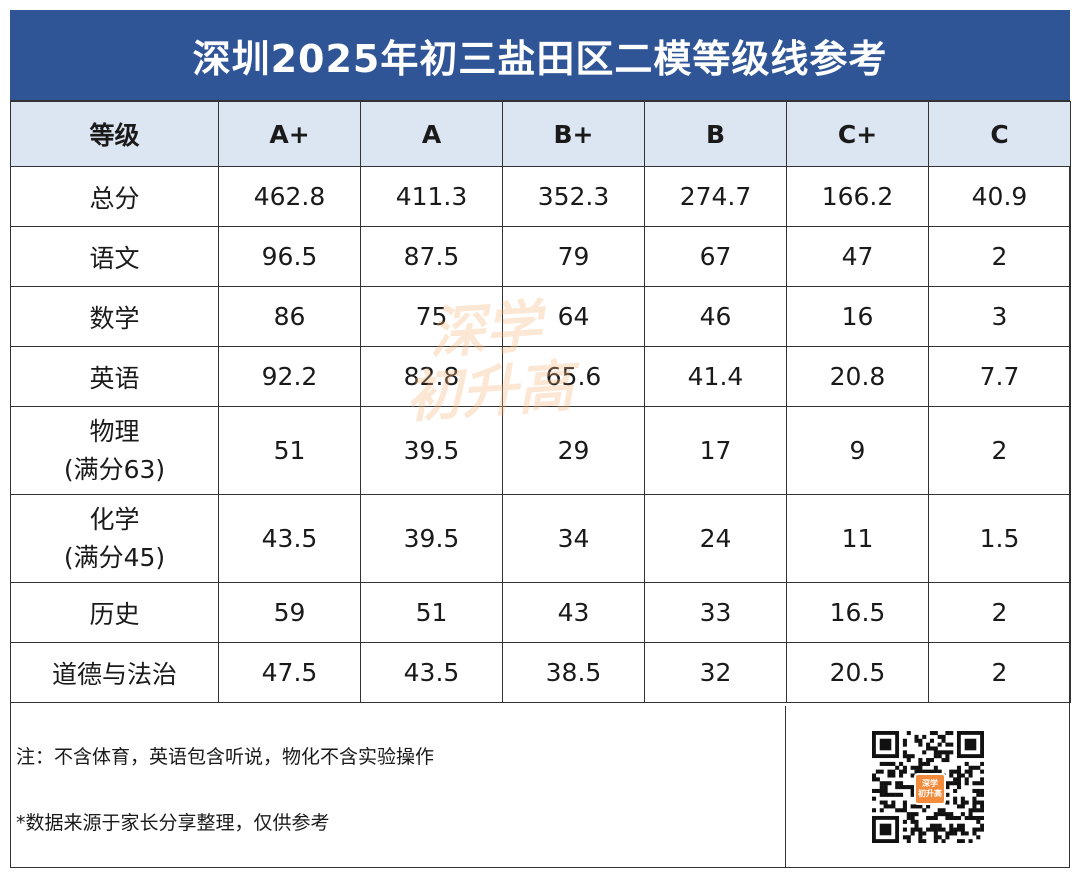 The image size is (1080, 880). Describe the element at coordinates (431, 256) in the screenshot. I see `value-cell: 87.5` at that location.